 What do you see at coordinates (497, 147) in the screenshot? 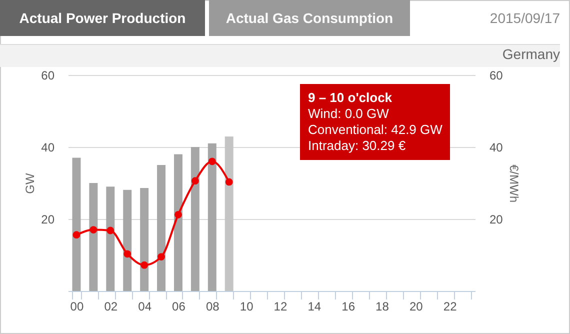
I see `y2-tick-label: 40` at bounding box center [497, 147].